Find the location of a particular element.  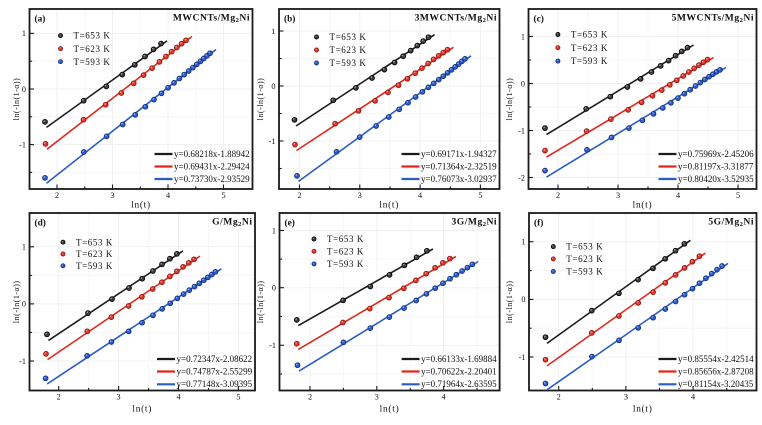

svg-text: y=0.81154x-3.20435 is located at coordinates (716, 384).